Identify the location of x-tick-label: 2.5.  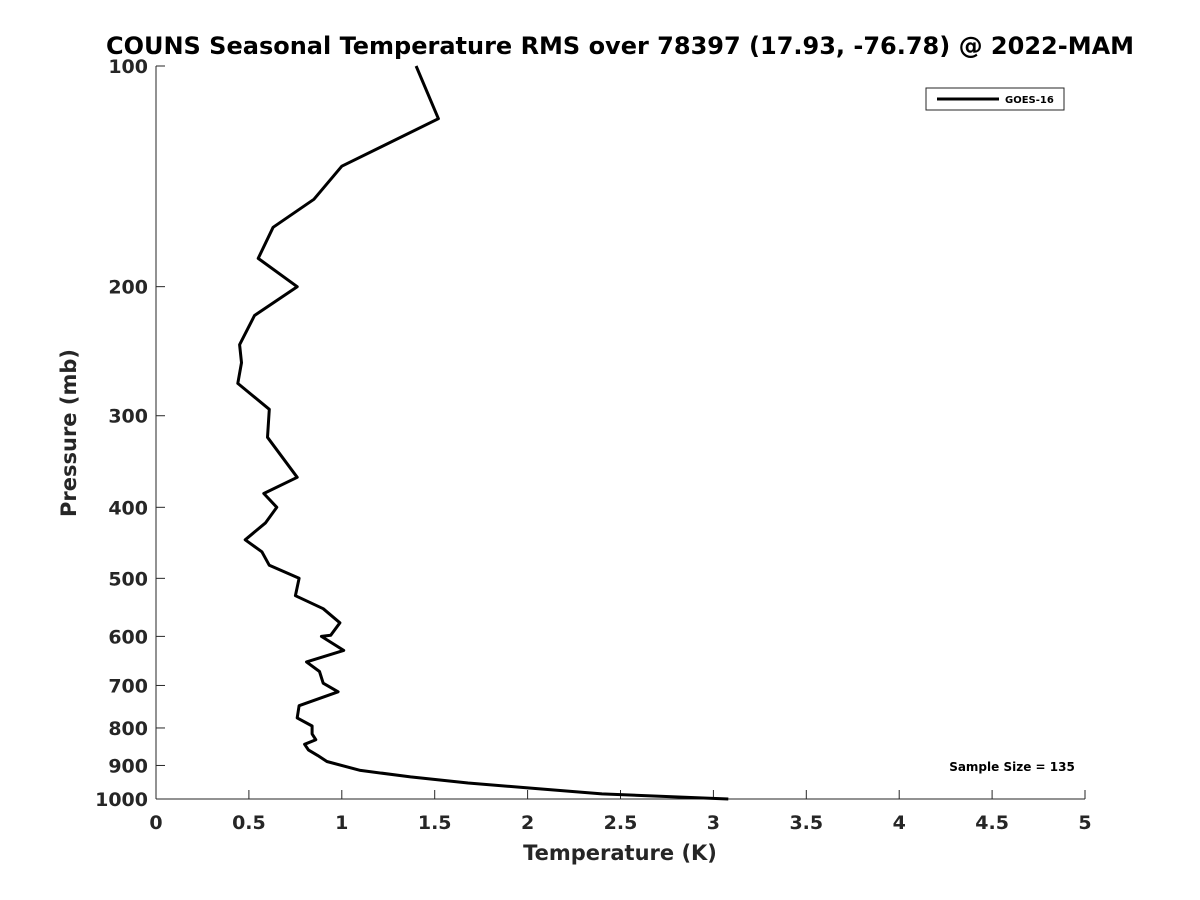
(621, 823).